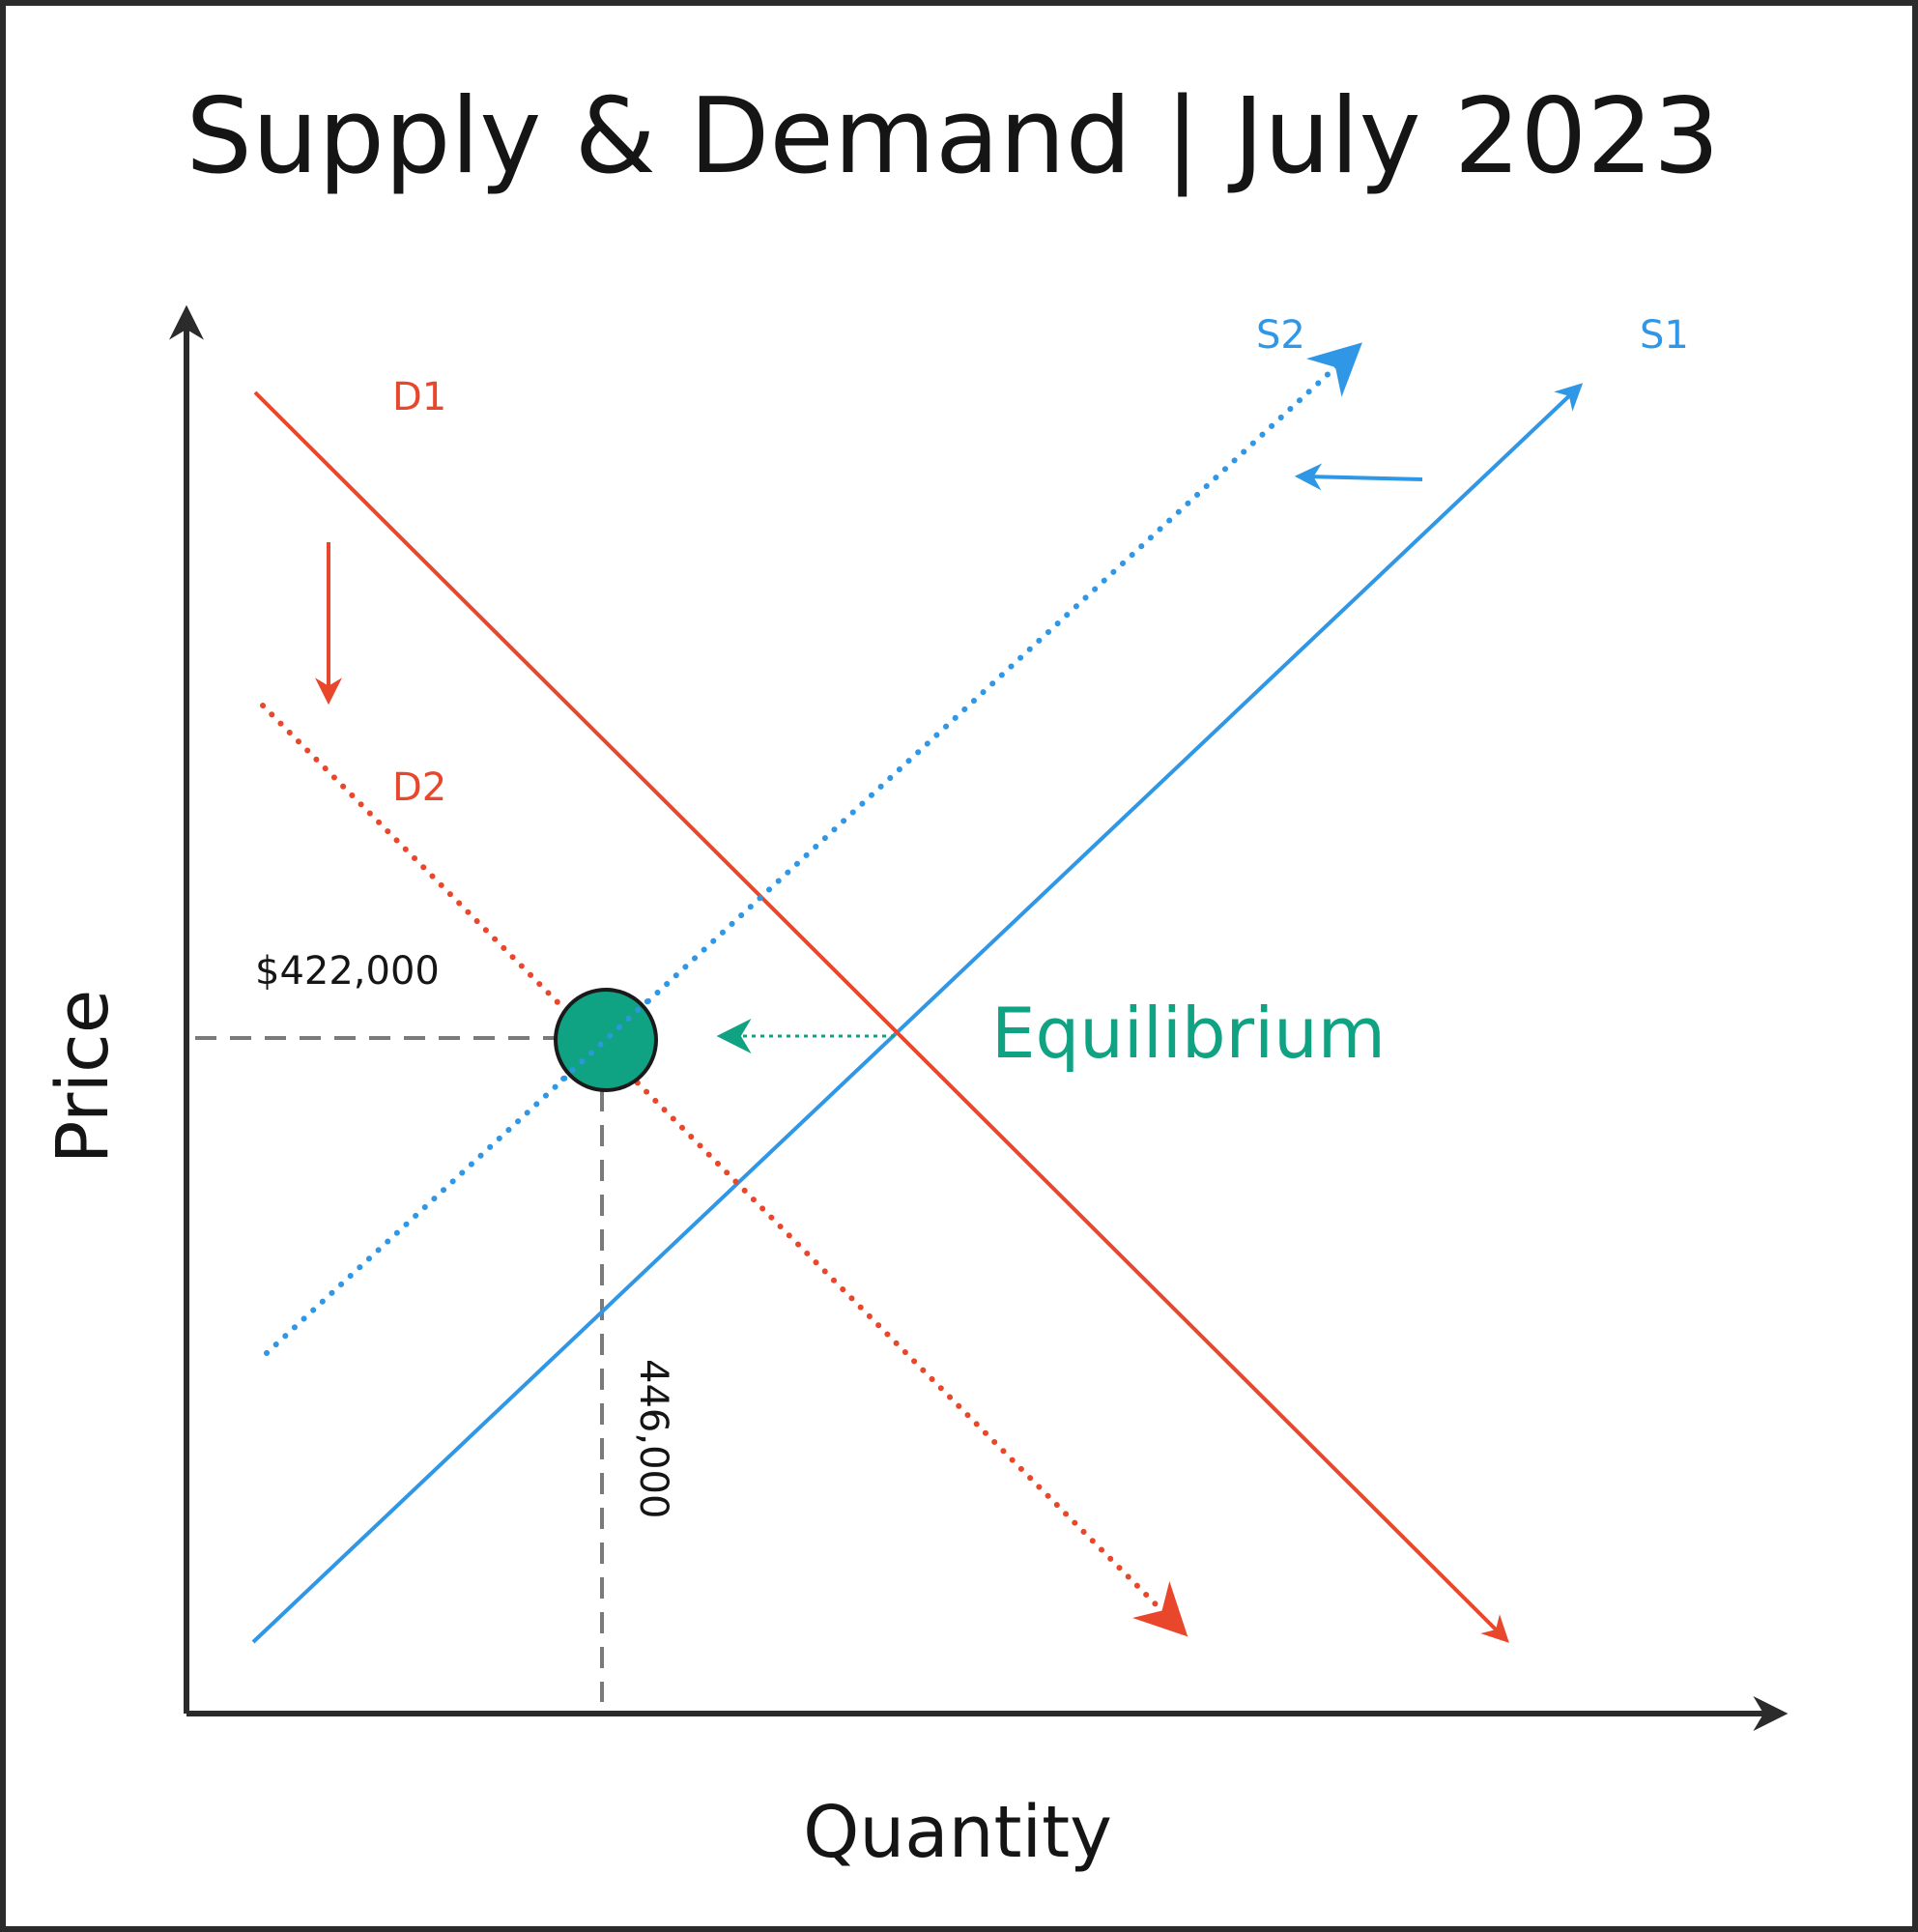 The image size is (1918, 1932). Describe the element at coordinates (347, 971) in the screenshot. I see `equilibrium-price-label: $422,000` at that location.